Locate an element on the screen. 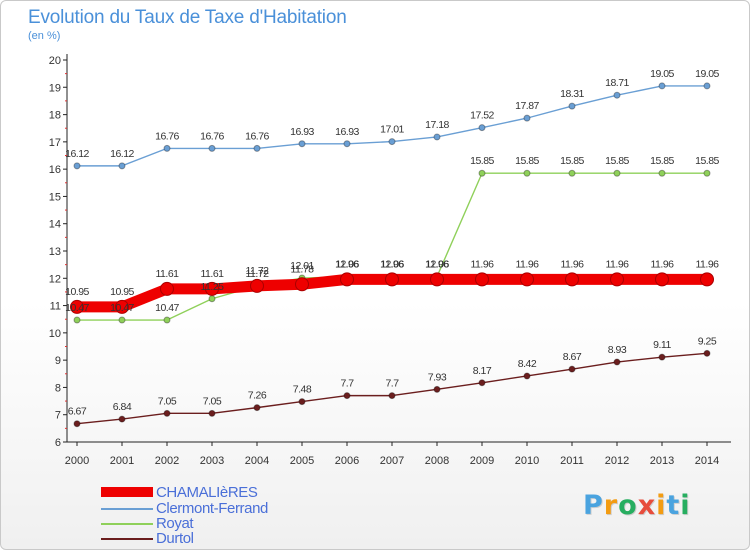 This screenshot has height=550, width=750. y-tick-label: 20 is located at coordinates (55, 61).